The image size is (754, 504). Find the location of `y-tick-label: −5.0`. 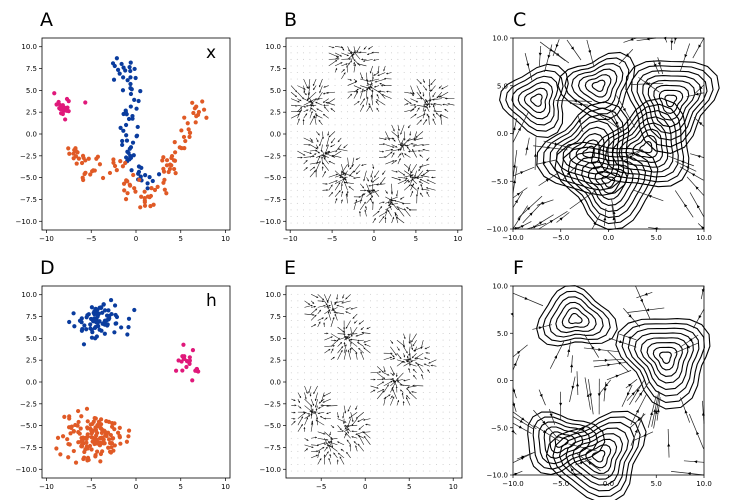

y-tick-label: −5.0 is located at coordinates (499, 428).